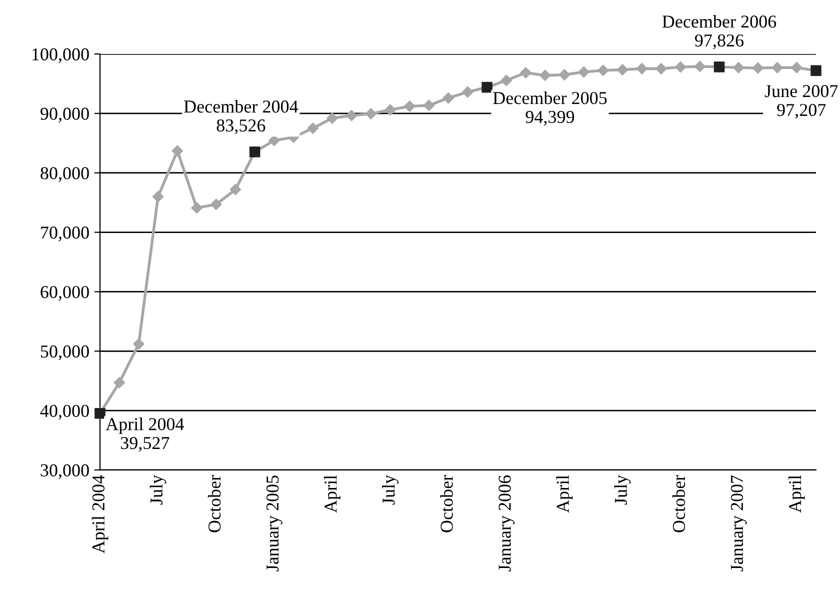 The image size is (840, 609). Describe the element at coordinates (274, 524) in the screenshot. I see `x-tick-label: January 2005` at that location.